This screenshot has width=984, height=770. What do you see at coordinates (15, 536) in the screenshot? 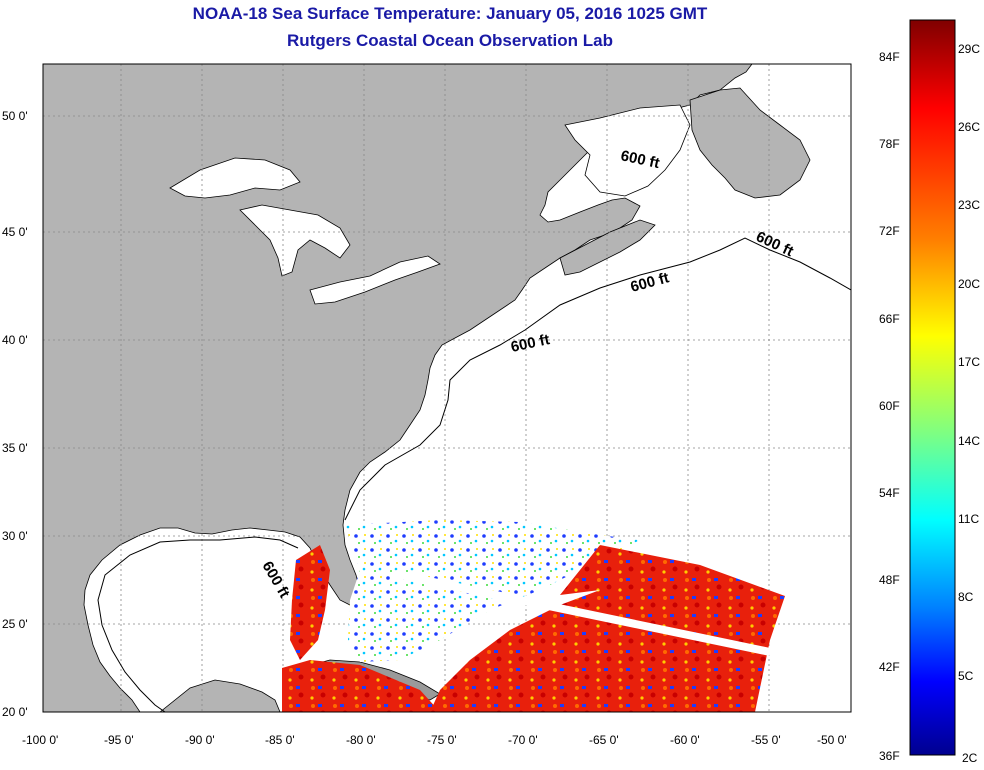
I see `lat-tick: 30 0'` at bounding box center [15, 536].